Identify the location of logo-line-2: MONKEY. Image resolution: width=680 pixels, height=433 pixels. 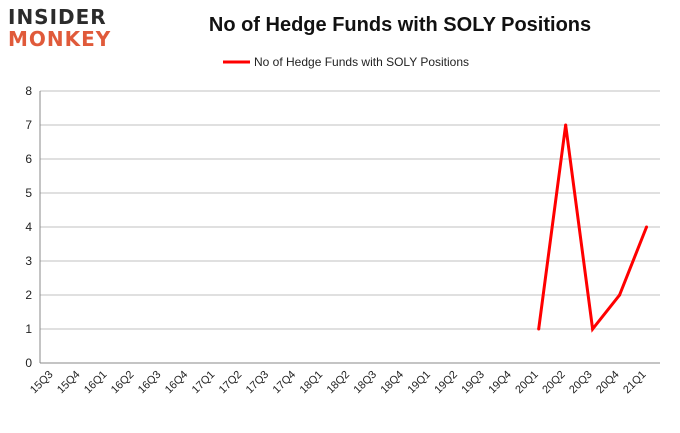
(60, 39).